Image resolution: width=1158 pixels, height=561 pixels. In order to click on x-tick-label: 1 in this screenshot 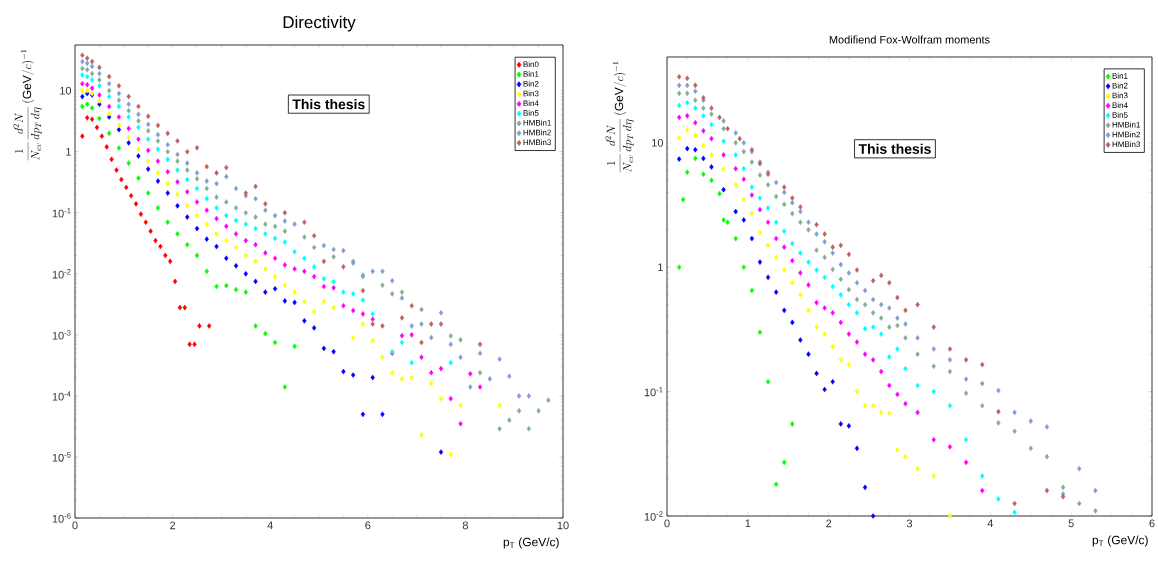, I will do `click(748, 523)`.